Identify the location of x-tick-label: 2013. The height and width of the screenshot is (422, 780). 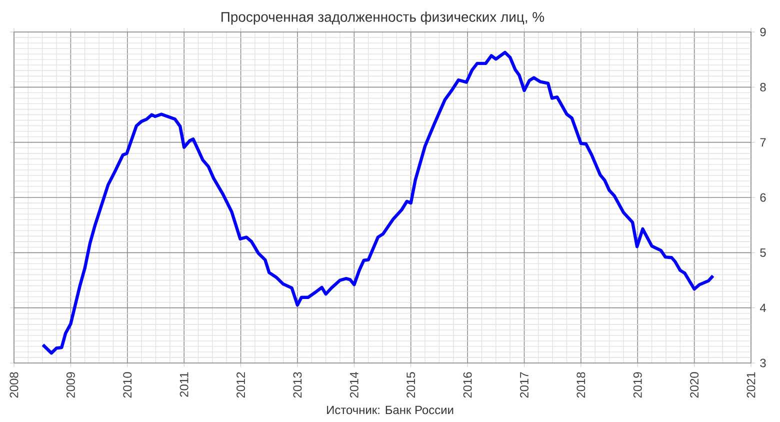
(297, 385).